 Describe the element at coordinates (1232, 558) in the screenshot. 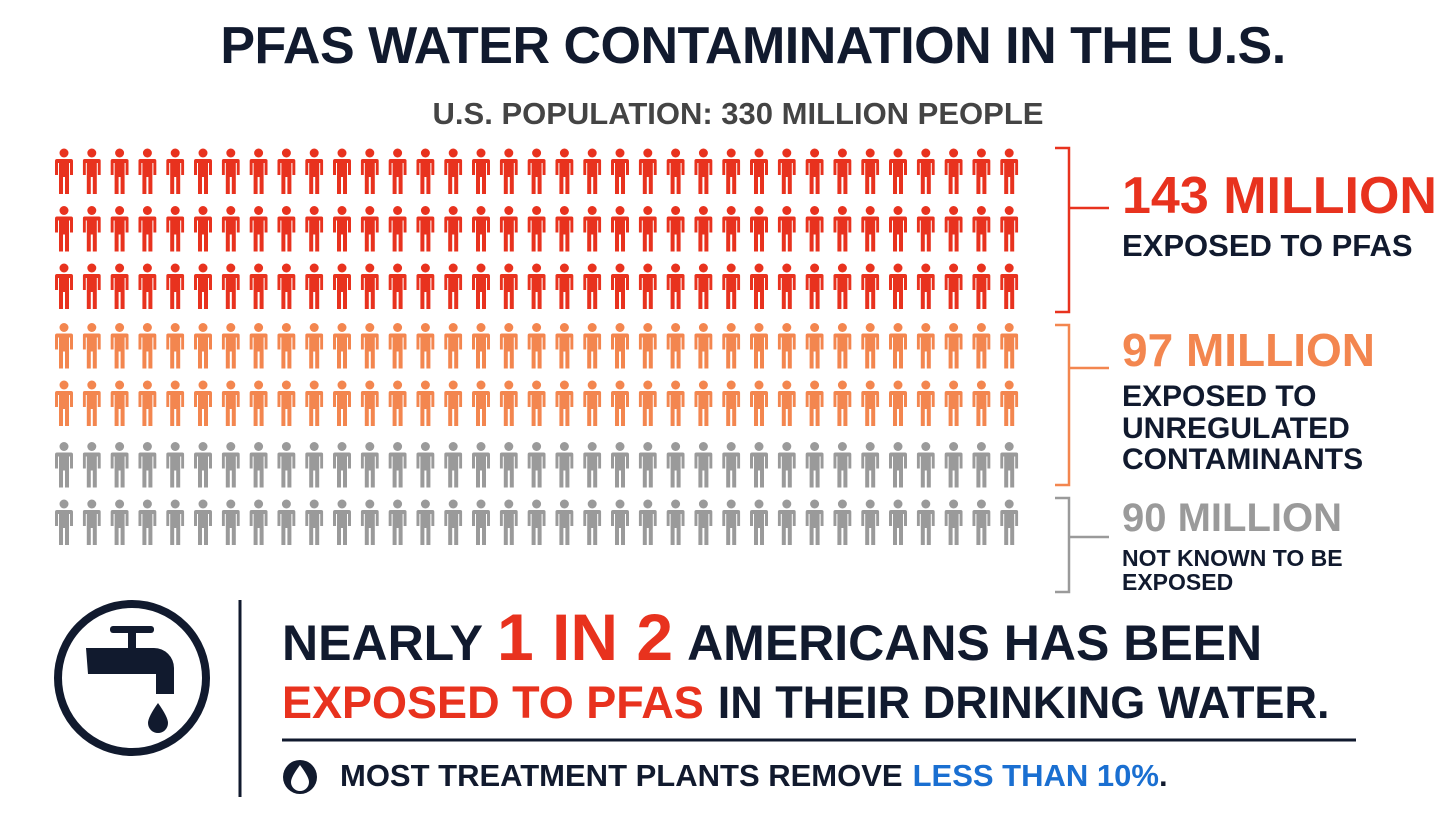

I see `label-line: NOT KNOWN TO BE` at that location.